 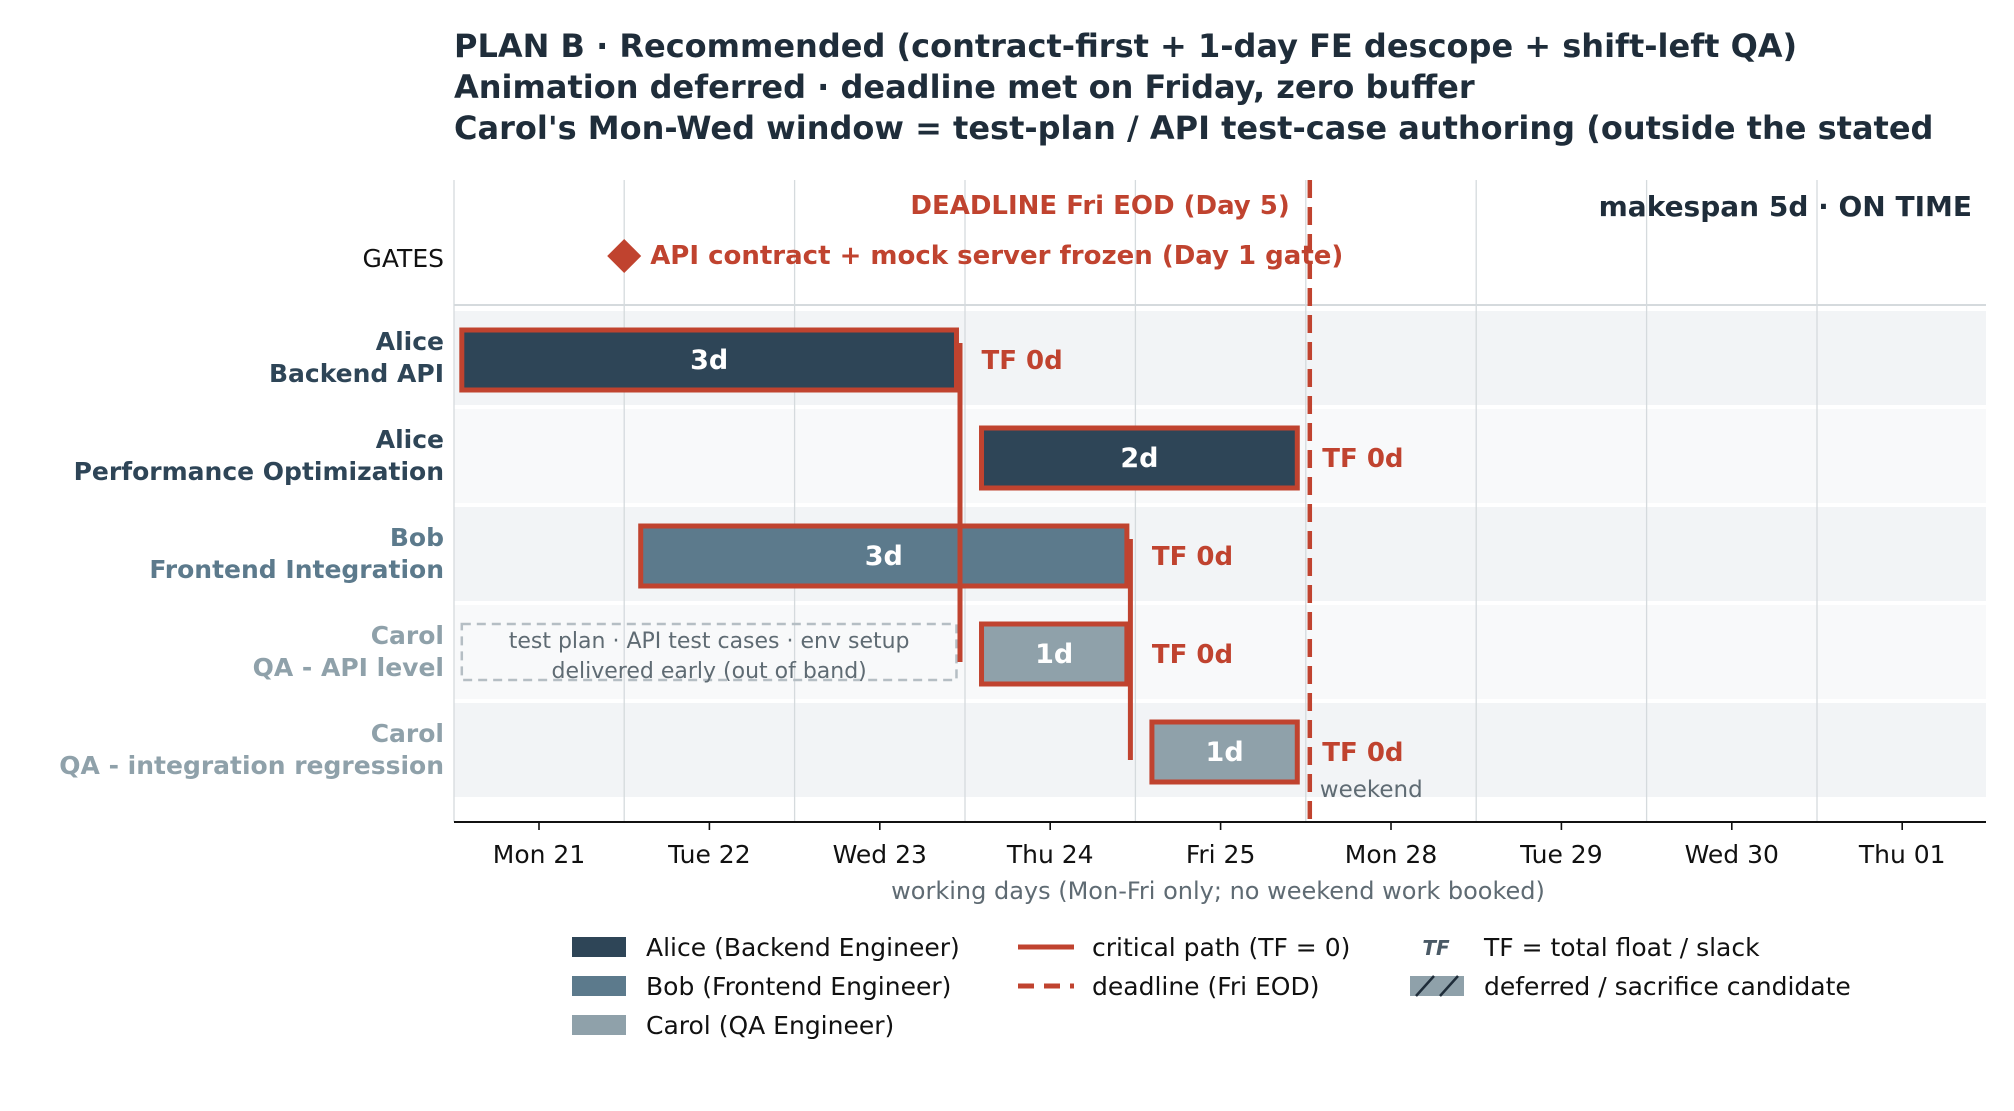 What do you see at coordinates (1785, 206) in the screenshot?
I see `makespan-label: makespan 5d · ON TIME` at bounding box center [1785, 206].